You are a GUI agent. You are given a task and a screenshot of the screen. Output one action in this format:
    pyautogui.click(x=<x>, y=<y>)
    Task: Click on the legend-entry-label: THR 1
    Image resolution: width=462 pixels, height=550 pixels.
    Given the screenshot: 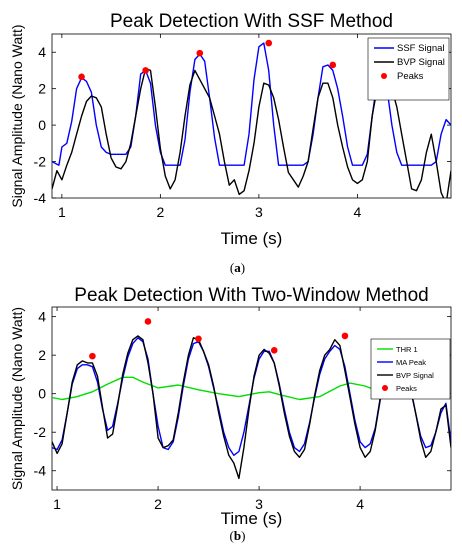 What is the action you would take?
    pyautogui.click(x=407, y=349)
    